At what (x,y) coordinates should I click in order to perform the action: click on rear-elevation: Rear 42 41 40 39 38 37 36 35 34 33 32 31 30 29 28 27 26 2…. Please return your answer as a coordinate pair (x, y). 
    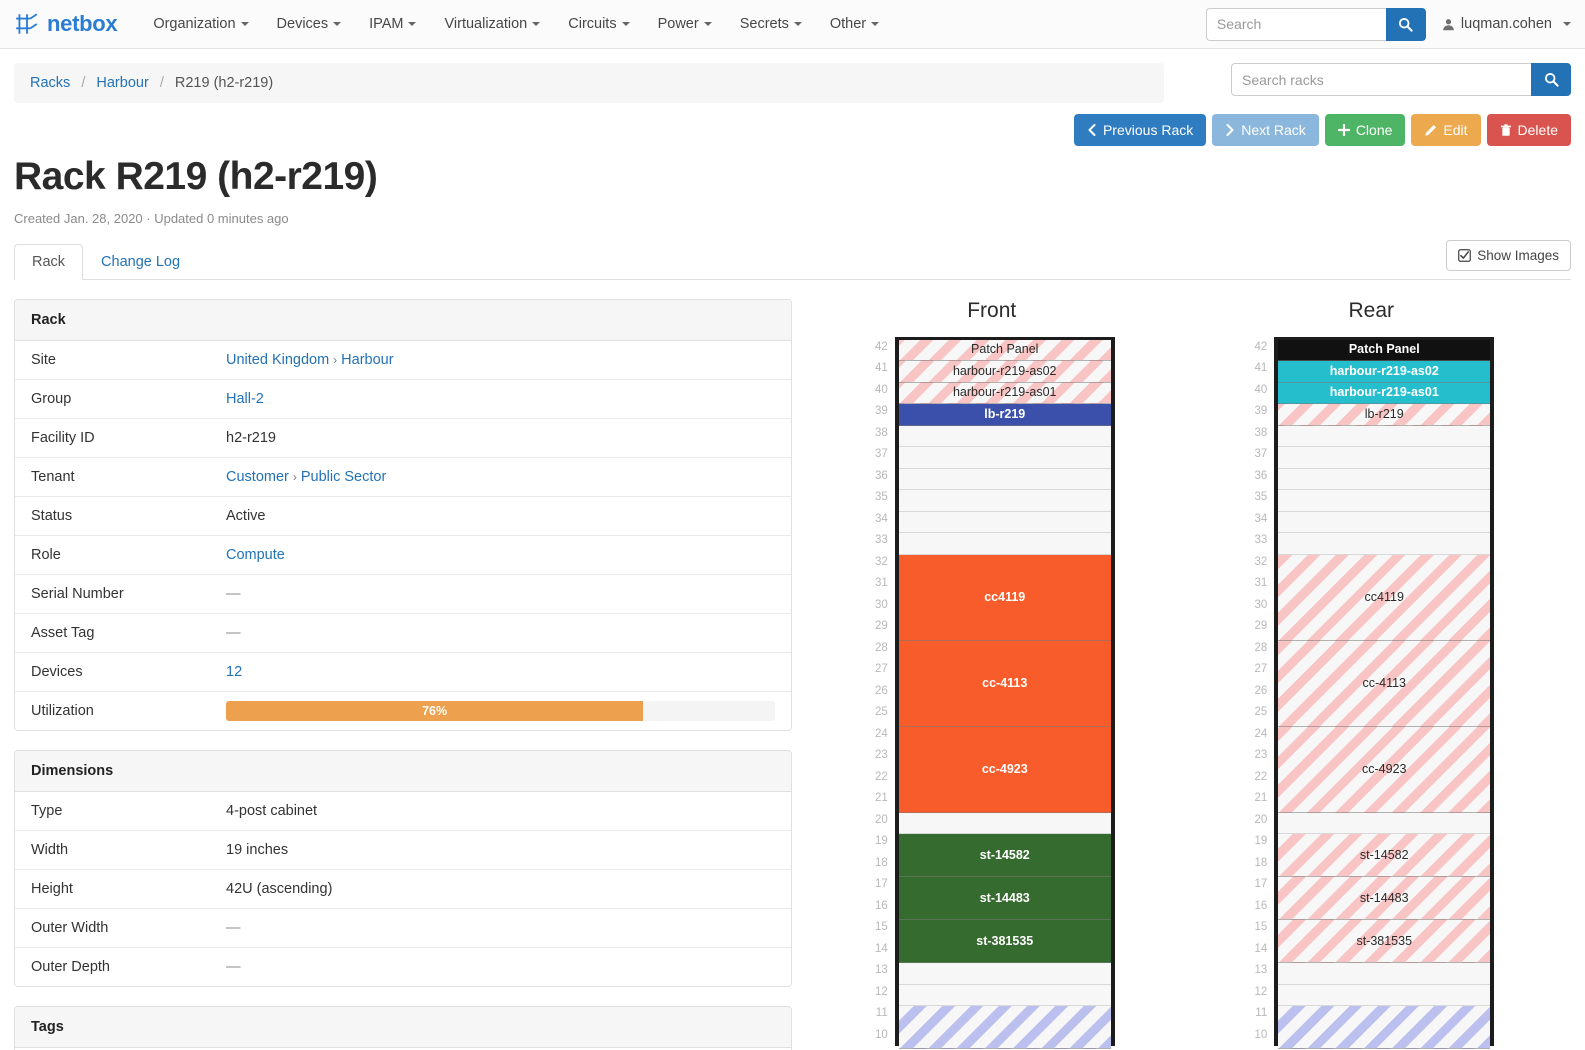
    Looking at the image, I should click on (1371, 674).